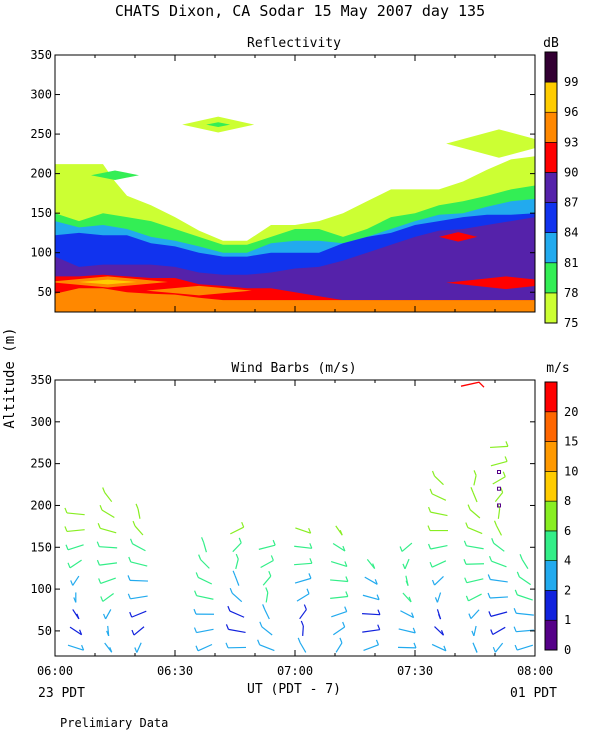 The image size is (600, 750). I want to click on y-tick-label: 350, so click(41, 380).